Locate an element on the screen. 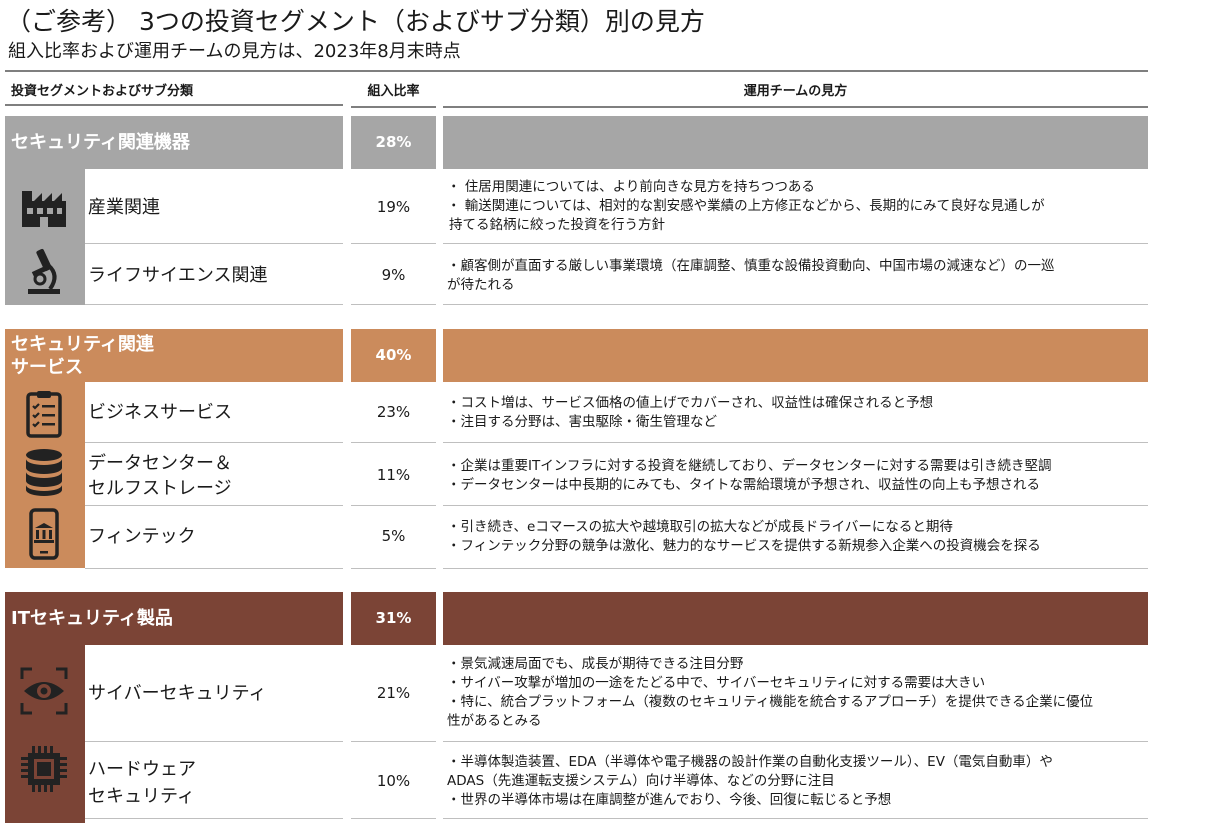  page-subtitle: 組入比率および運用チームの見方は、2023年8月末時点 is located at coordinates (234, 51).